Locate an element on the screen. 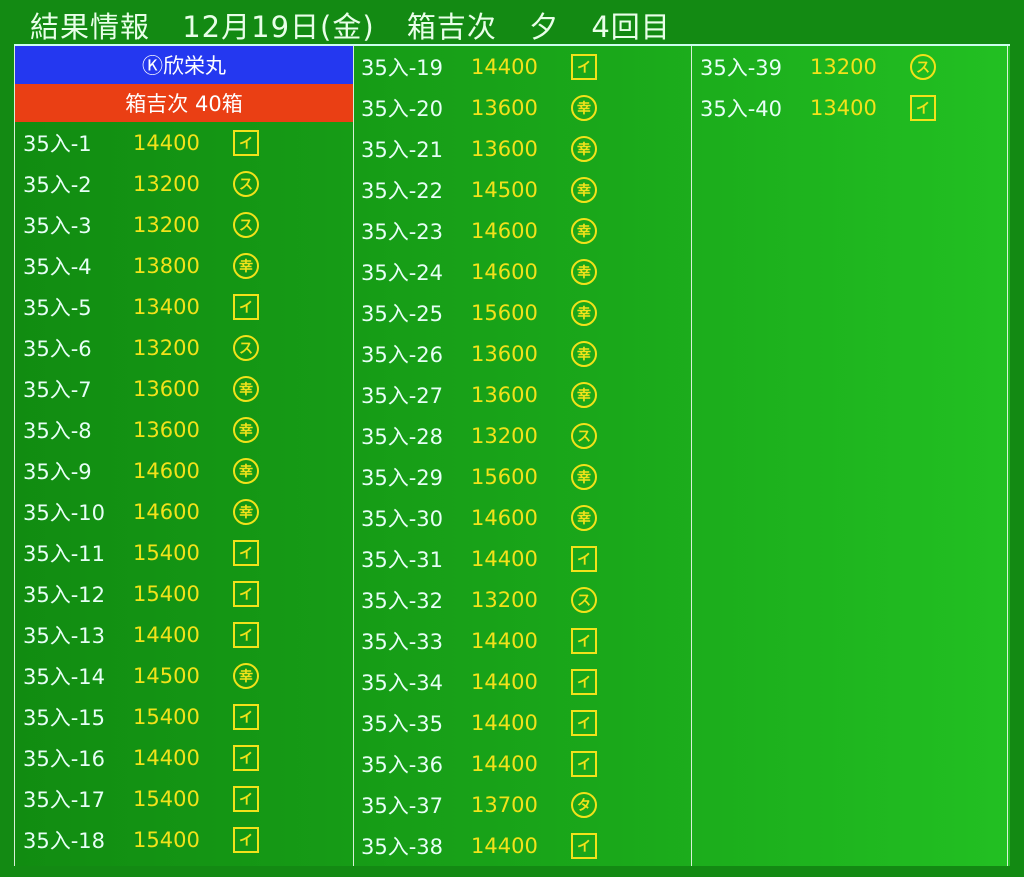 This screenshot has width=1024, height=877. header: 結果情報 12月19日(金) 箱吉次 夕 4回目 is located at coordinates (361, 24).